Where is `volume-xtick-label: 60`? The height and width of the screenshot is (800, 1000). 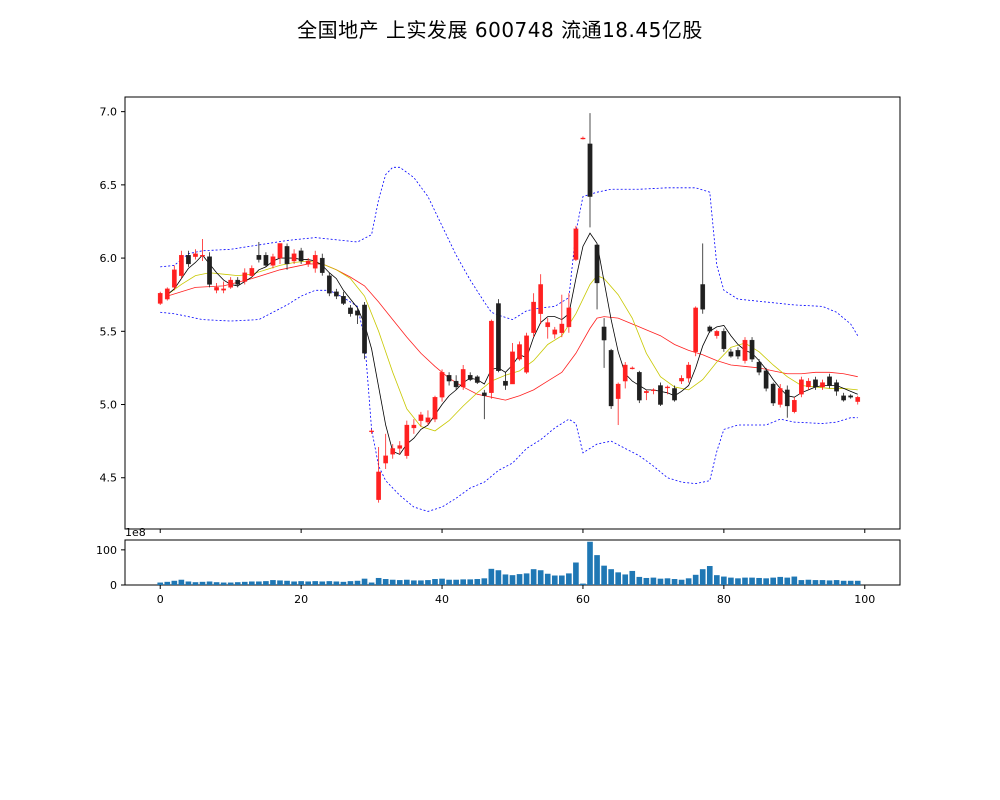 volume-xtick-label: 60 is located at coordinates (583, 599).